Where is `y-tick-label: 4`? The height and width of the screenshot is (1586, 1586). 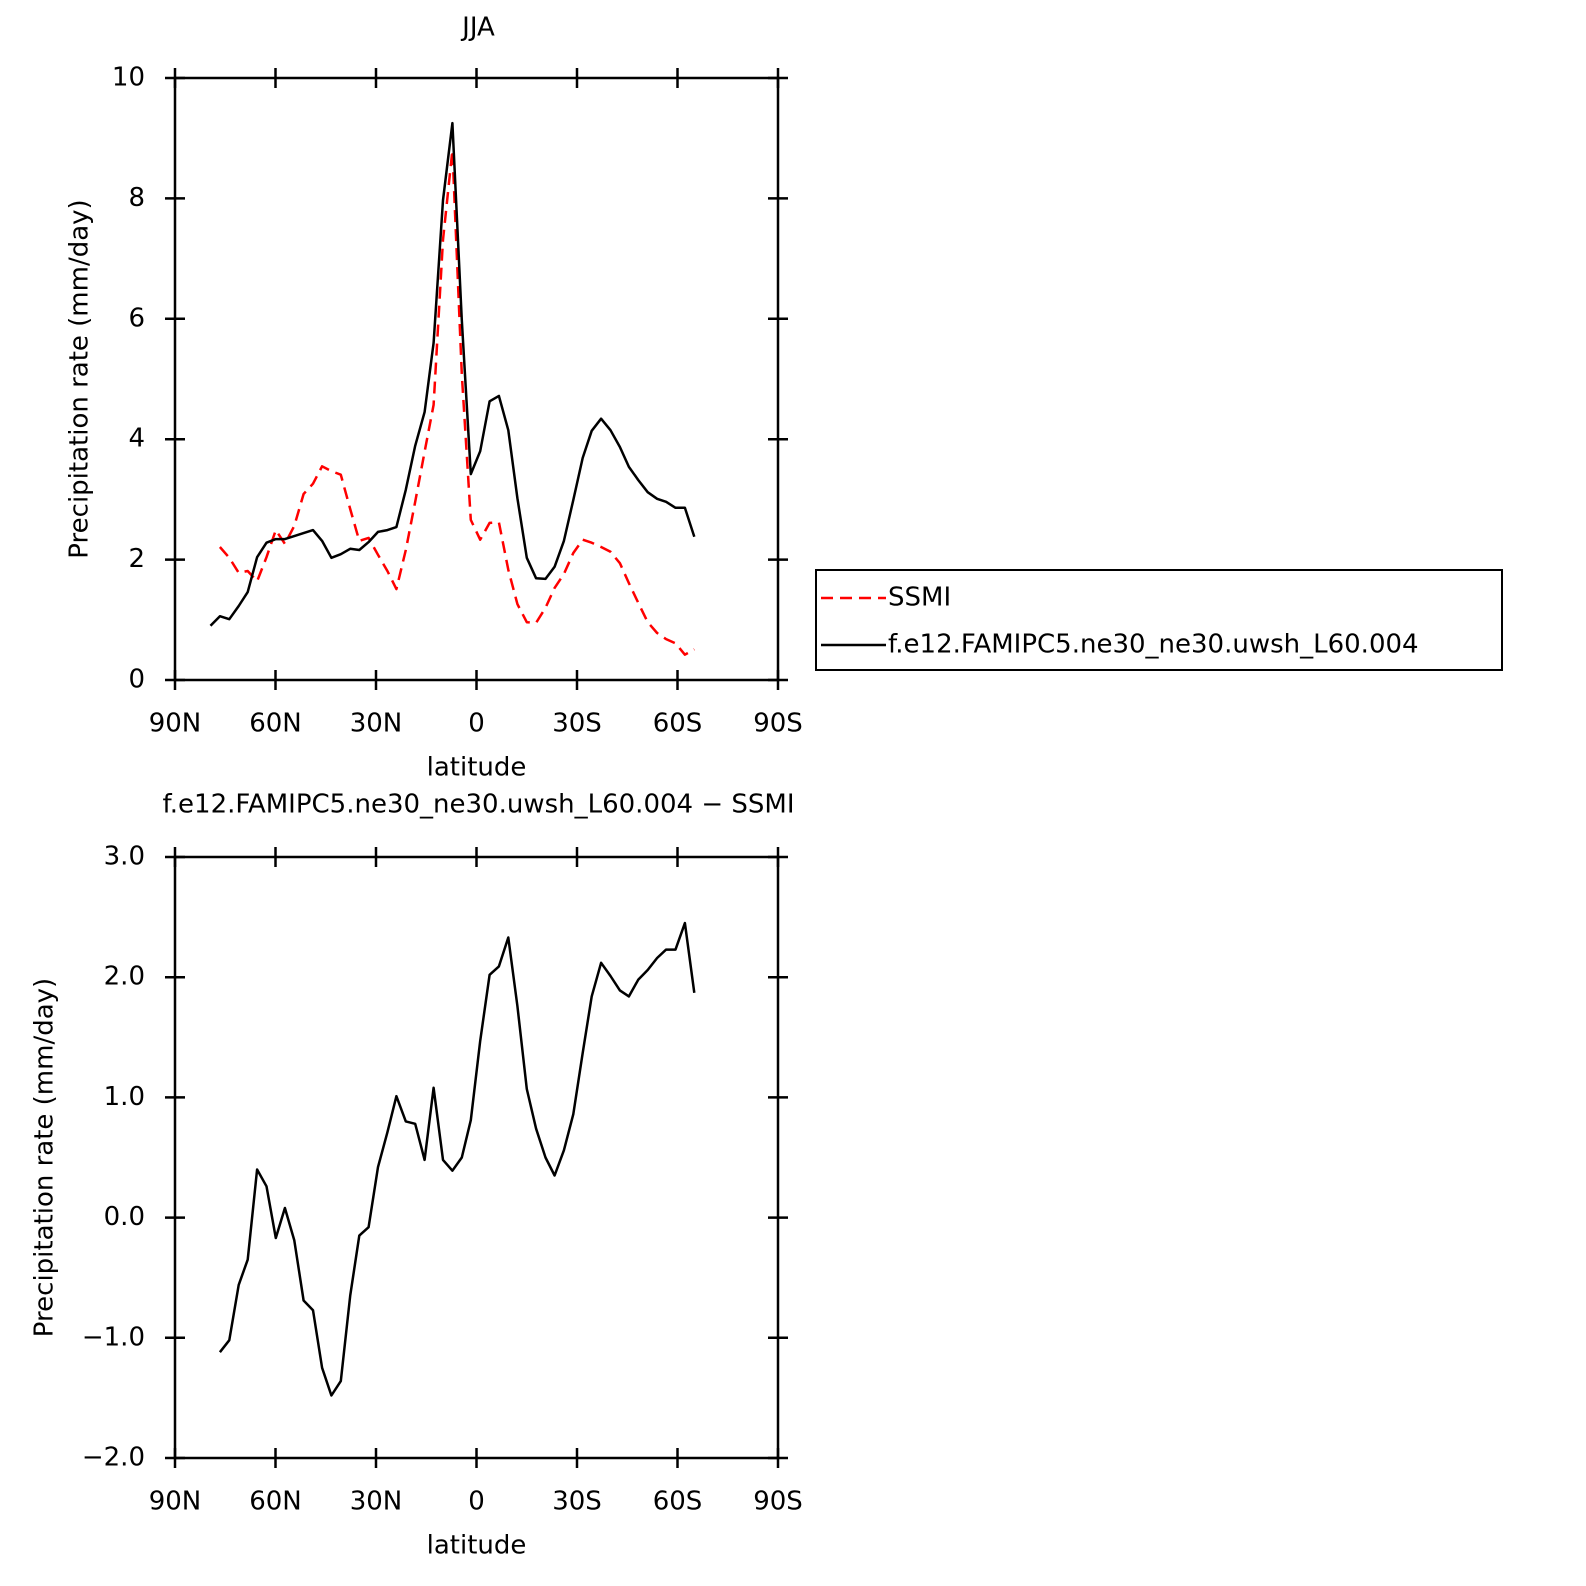 y-tick-label: 4 is located at coordinates (136, 439).